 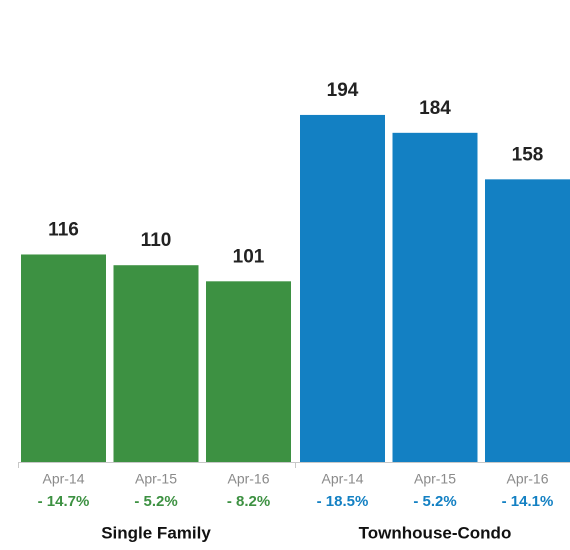 What do you see at coordinates (64, 501) in the screenshot?
I see `change-label: - 14.7%` at bounding box center [64, 501].